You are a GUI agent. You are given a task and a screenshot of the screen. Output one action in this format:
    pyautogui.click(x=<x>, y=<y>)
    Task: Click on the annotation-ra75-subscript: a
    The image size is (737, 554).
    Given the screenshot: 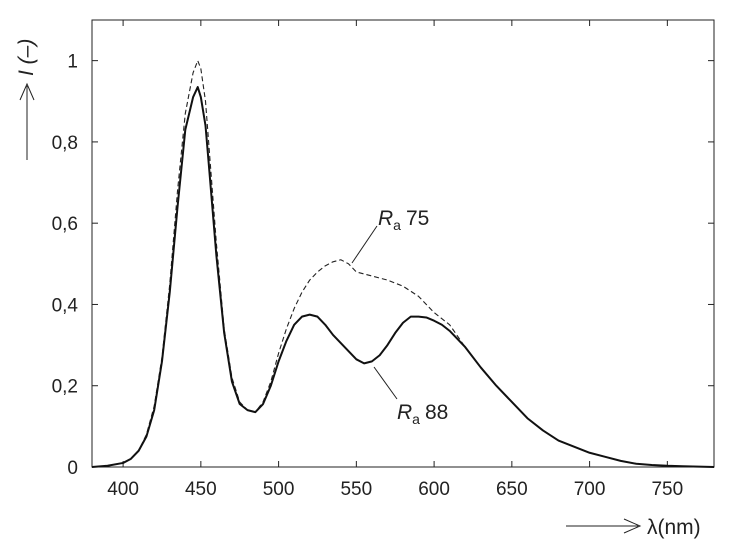 What is the action you would take?
    pyautogui.click(x=397, y=225)
    